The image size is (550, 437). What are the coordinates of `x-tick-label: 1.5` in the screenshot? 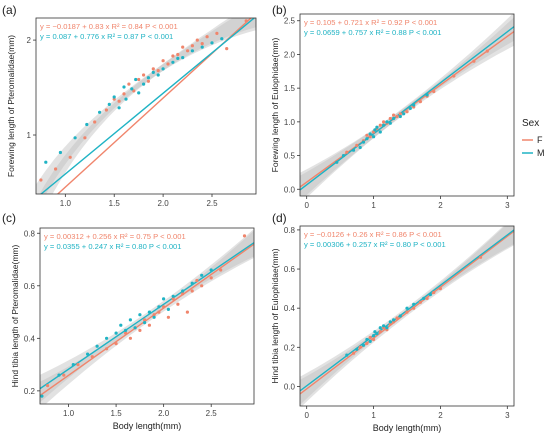 It's located at (117, 413).